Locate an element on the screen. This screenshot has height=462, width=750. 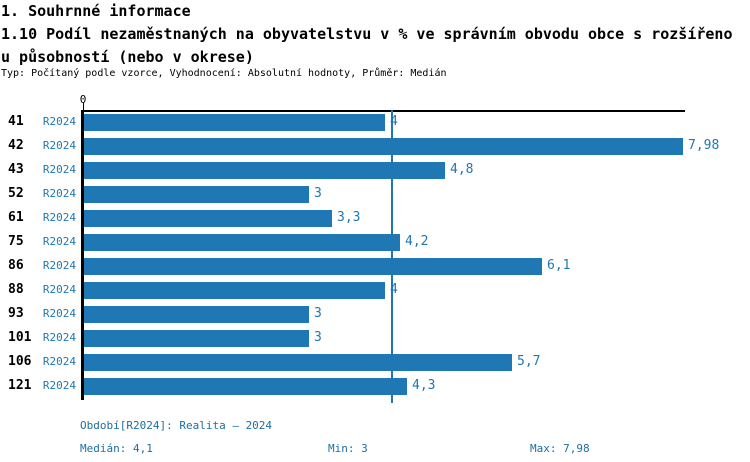
x-axis-tick-label-zero: 0 is located at coordinates (83, 99).